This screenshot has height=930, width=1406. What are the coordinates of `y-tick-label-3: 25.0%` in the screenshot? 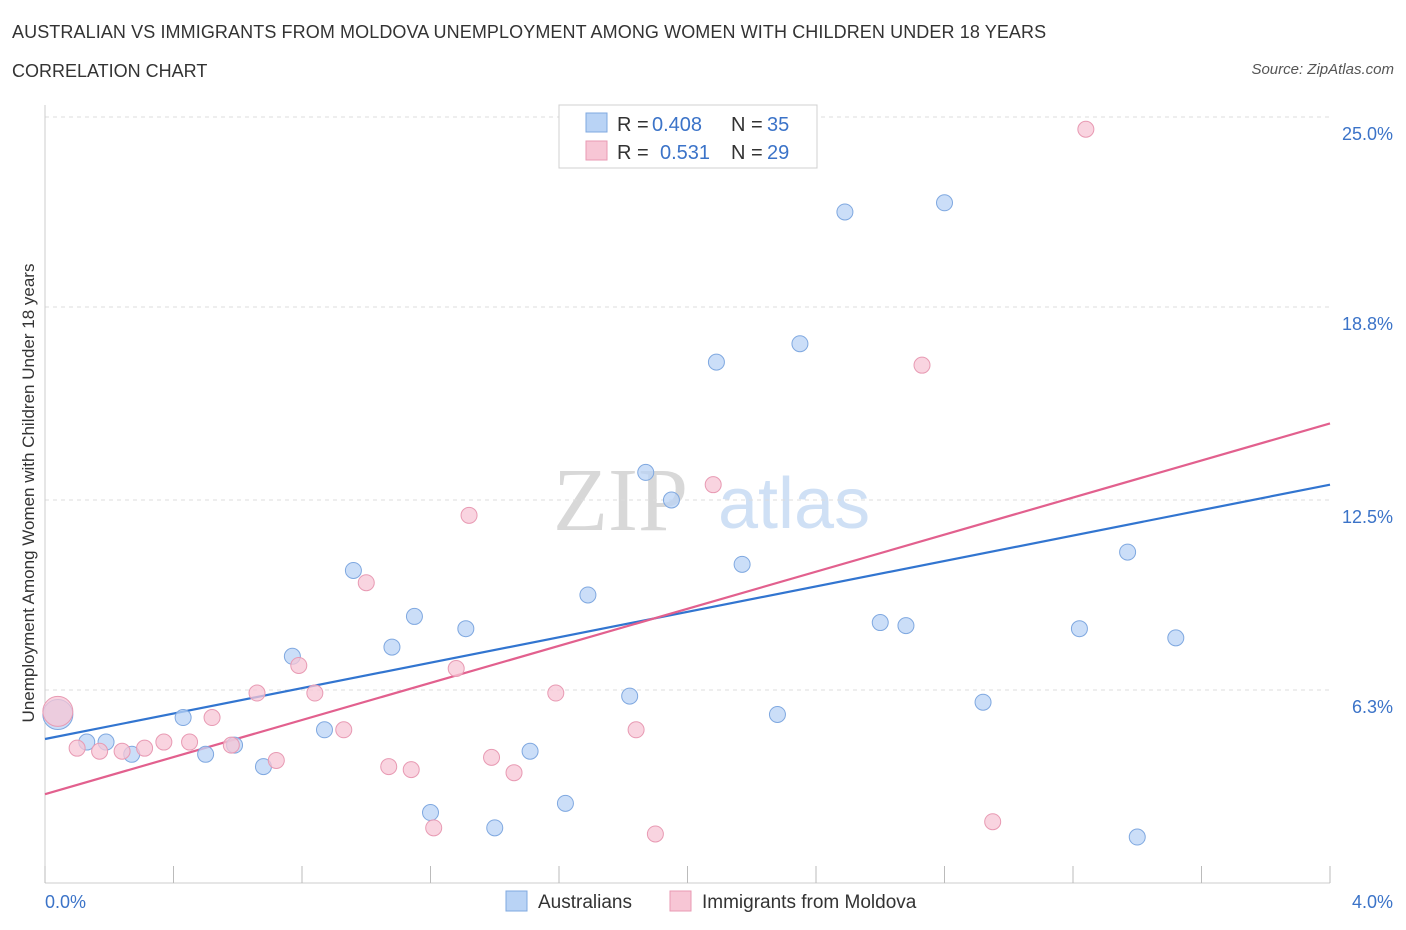 It's located at (1367, 134).